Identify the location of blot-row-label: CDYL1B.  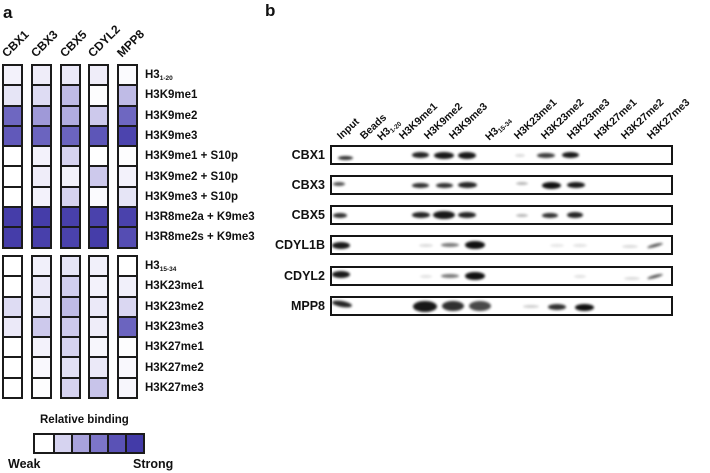
(299, 245).